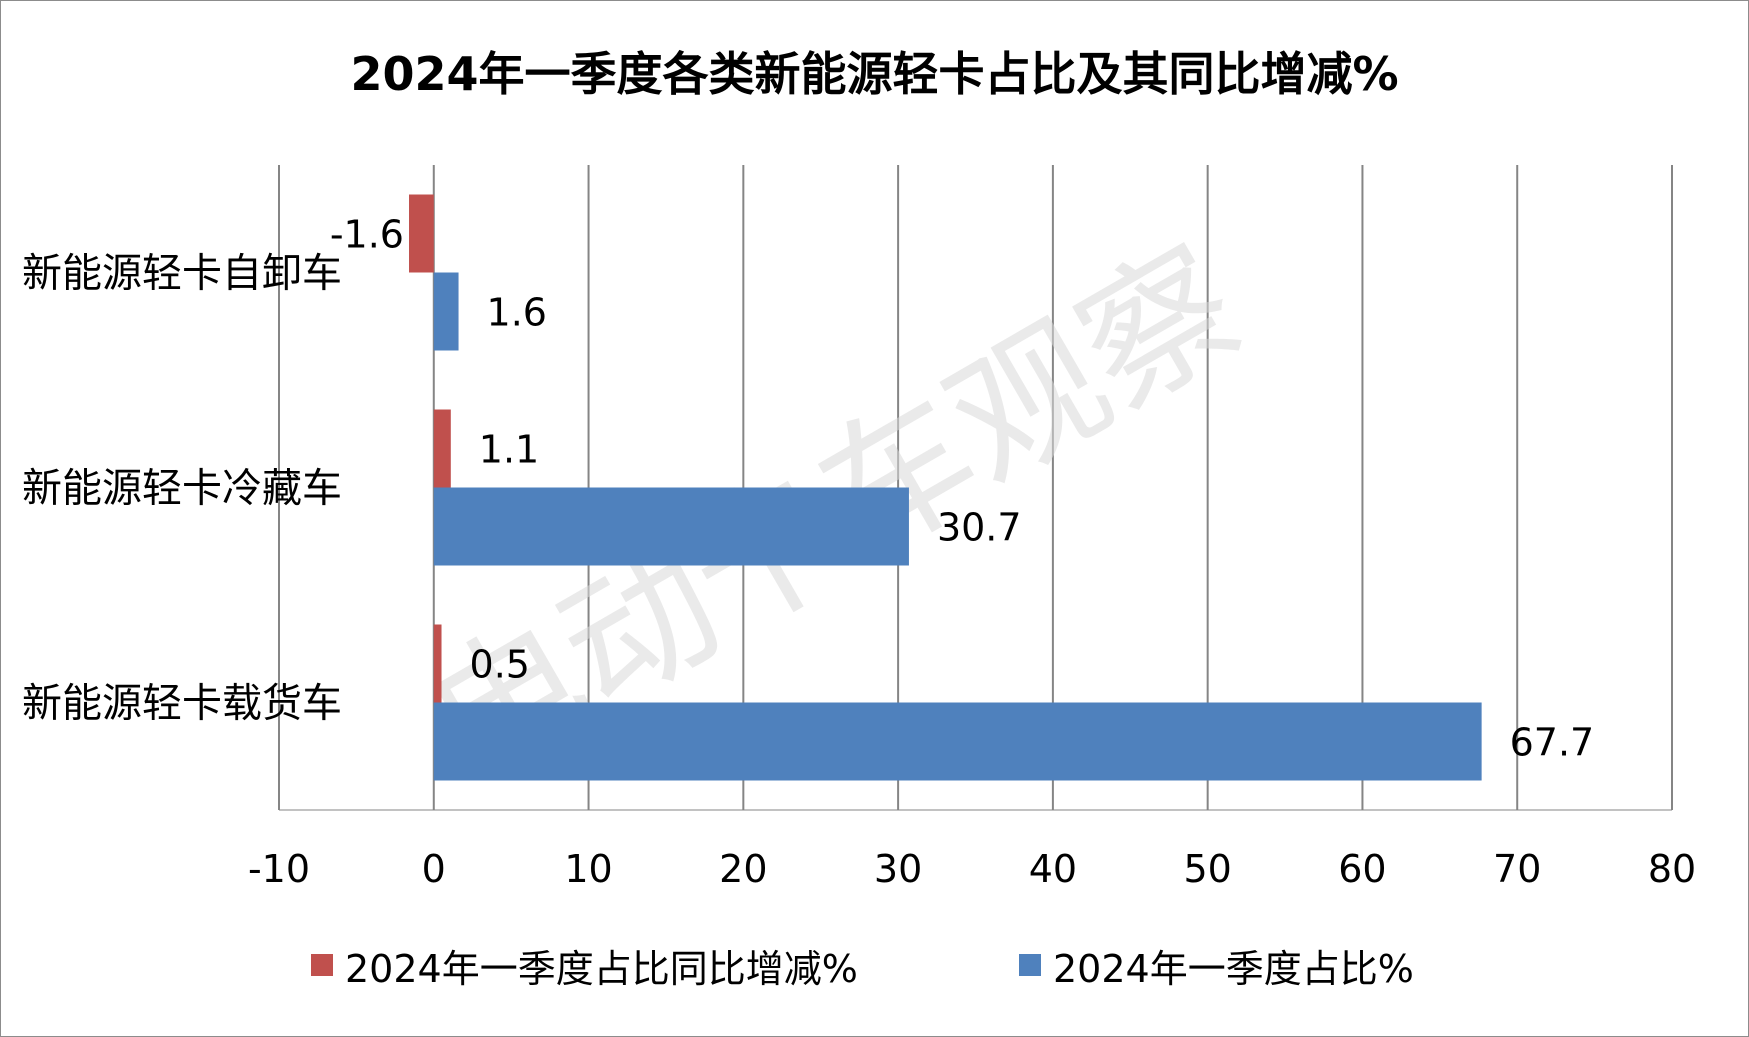 This screenshot has width=1749, height=1037. I want to click on category-label: 新能源轻卡冷藏车, so click(182, 489).